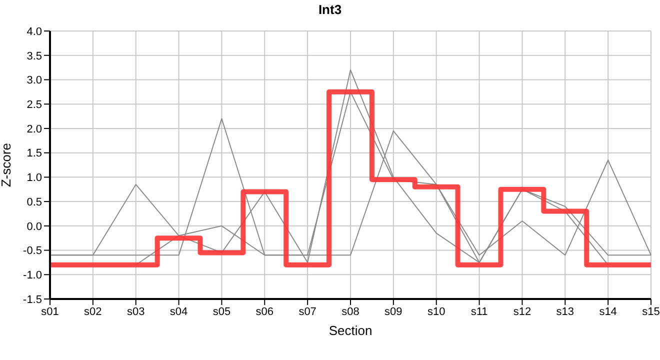 This screenshot has height=360, width=660. Describe the element at coordinates (34, 154) in the screenshot. I see `y-tick-label: 1.5` at that location.